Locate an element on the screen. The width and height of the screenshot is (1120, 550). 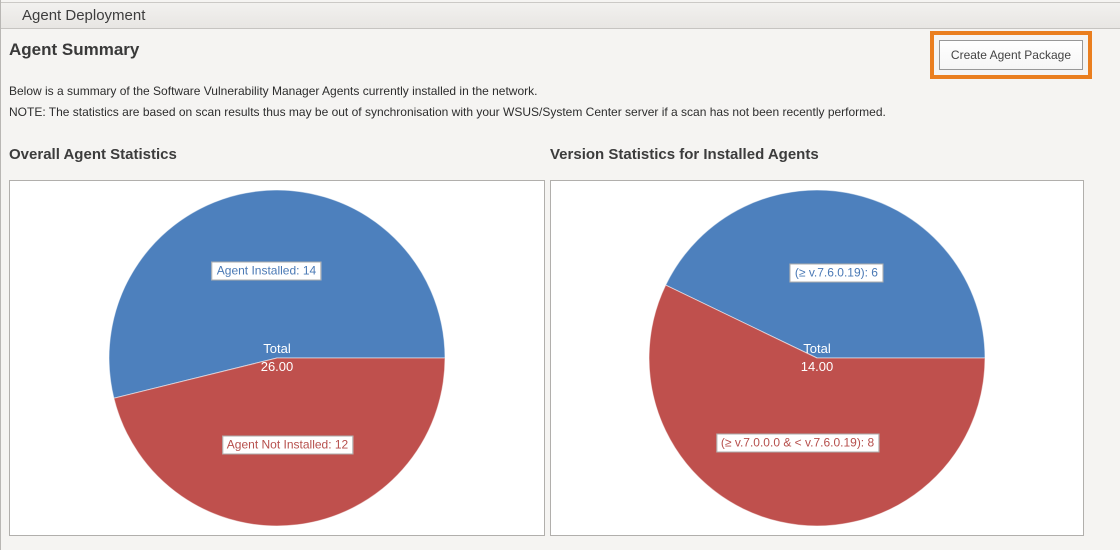
pie-slice-label: Agent Installed: 14 is located at coordinates (266, 271).